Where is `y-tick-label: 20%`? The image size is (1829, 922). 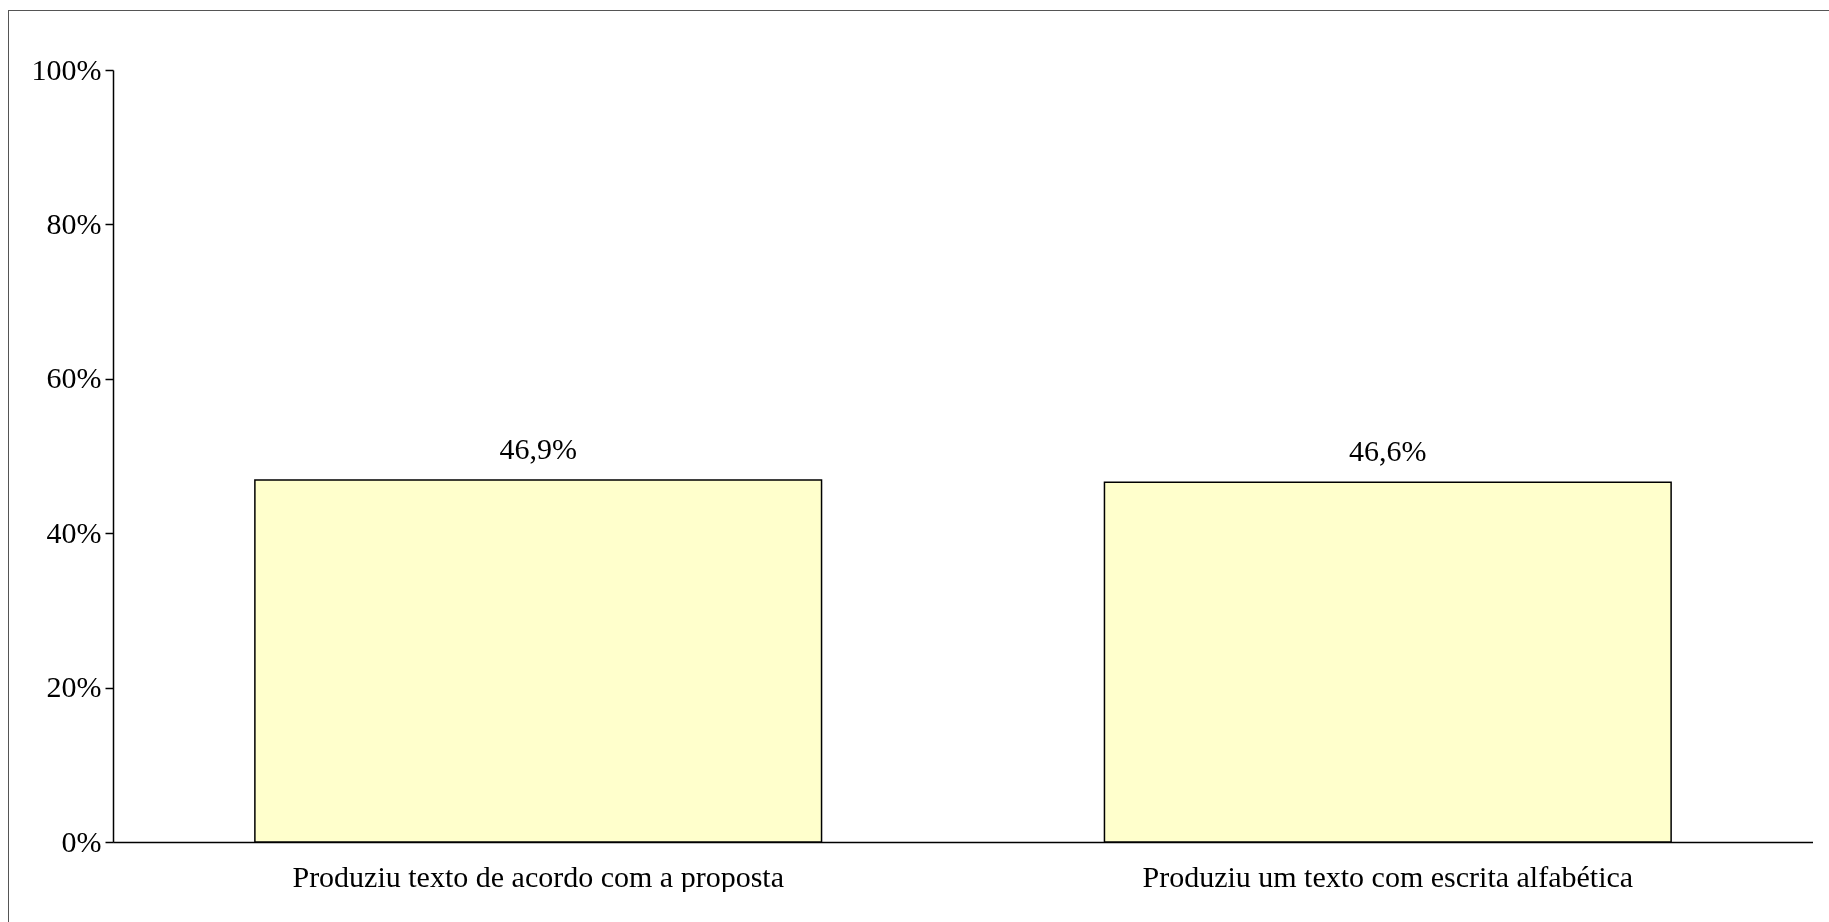 y-tick-label: 20% is located at coordinates (74, 687).